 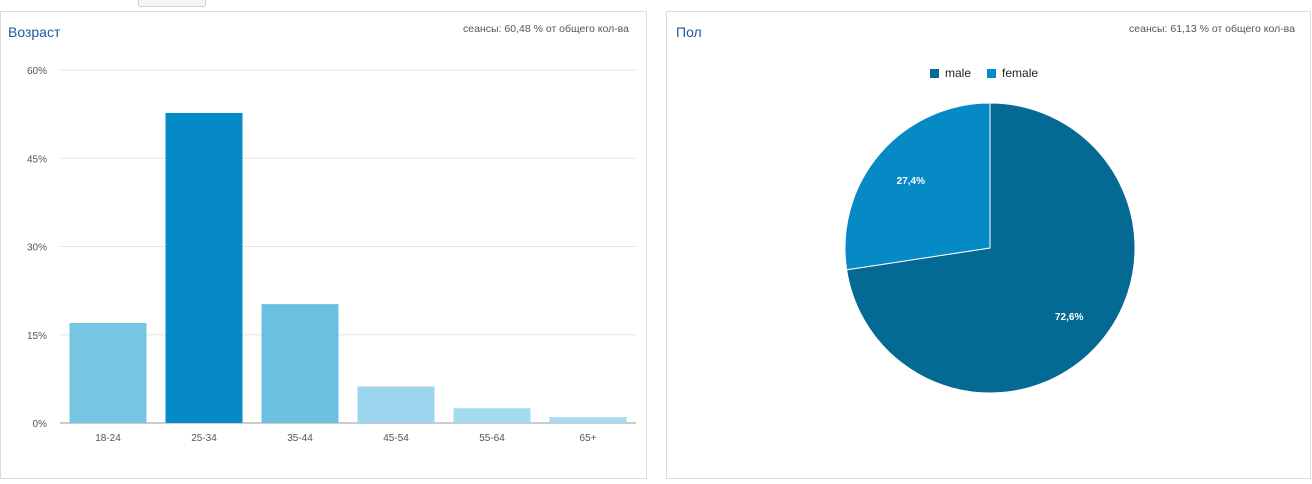 I want to click on gender-pie-chart: 72,6% 27,4%, so click(x=990, y=248).